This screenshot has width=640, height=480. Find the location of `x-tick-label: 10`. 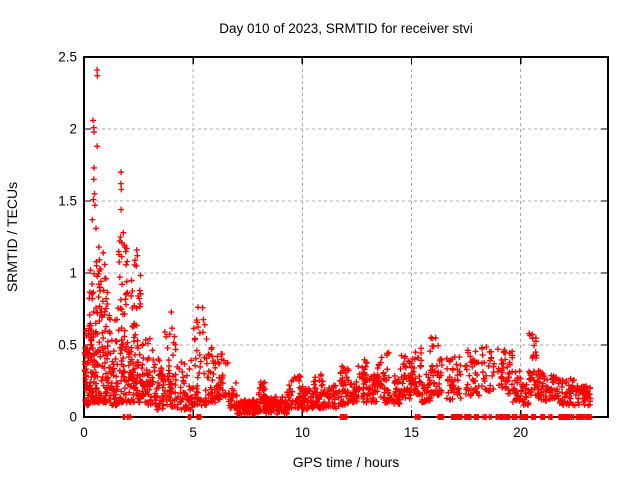

x-tick-label: 10 is located at coordinates (302, 432).